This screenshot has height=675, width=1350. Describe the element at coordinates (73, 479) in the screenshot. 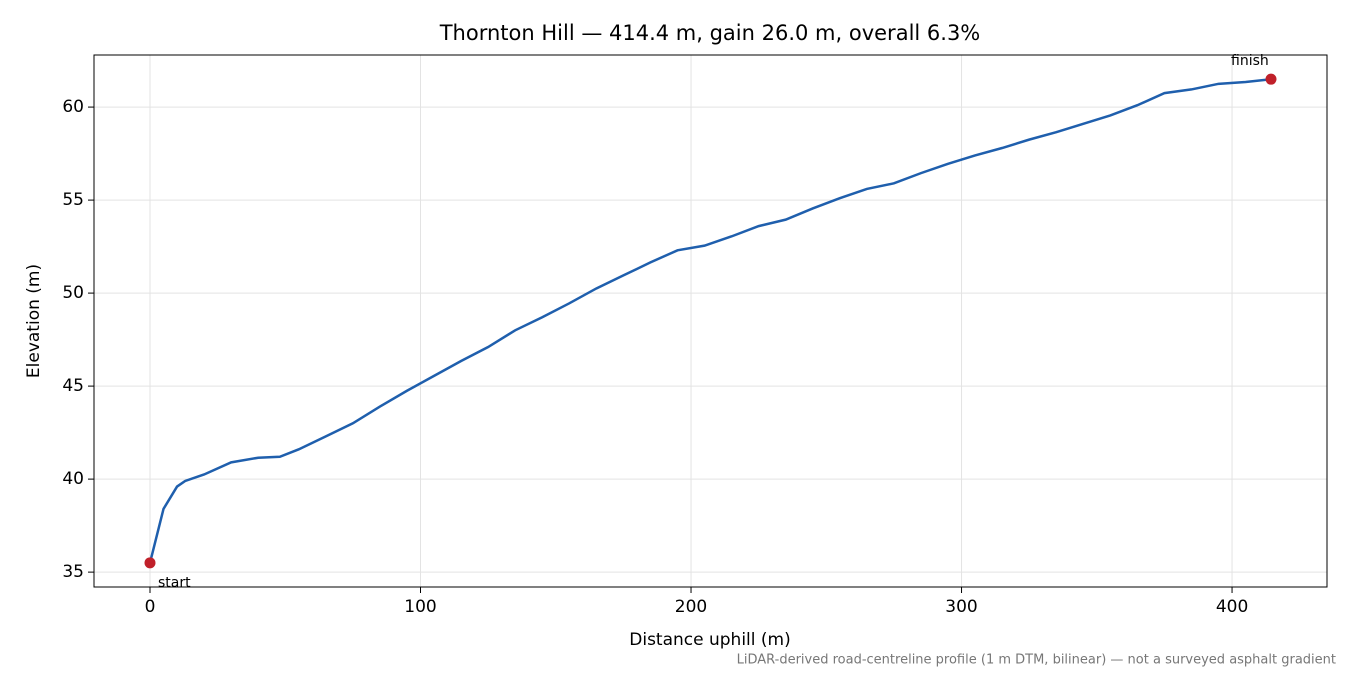

I see `y-tick-label: 40` at that location.